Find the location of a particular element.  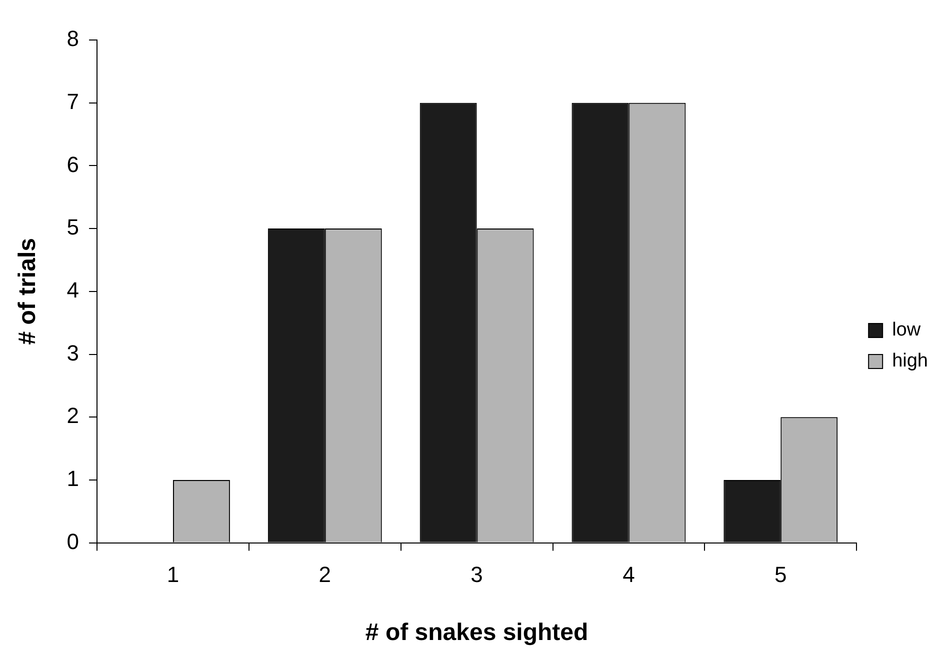

y-tick-label: 7 is located at coordinates (73, 101).